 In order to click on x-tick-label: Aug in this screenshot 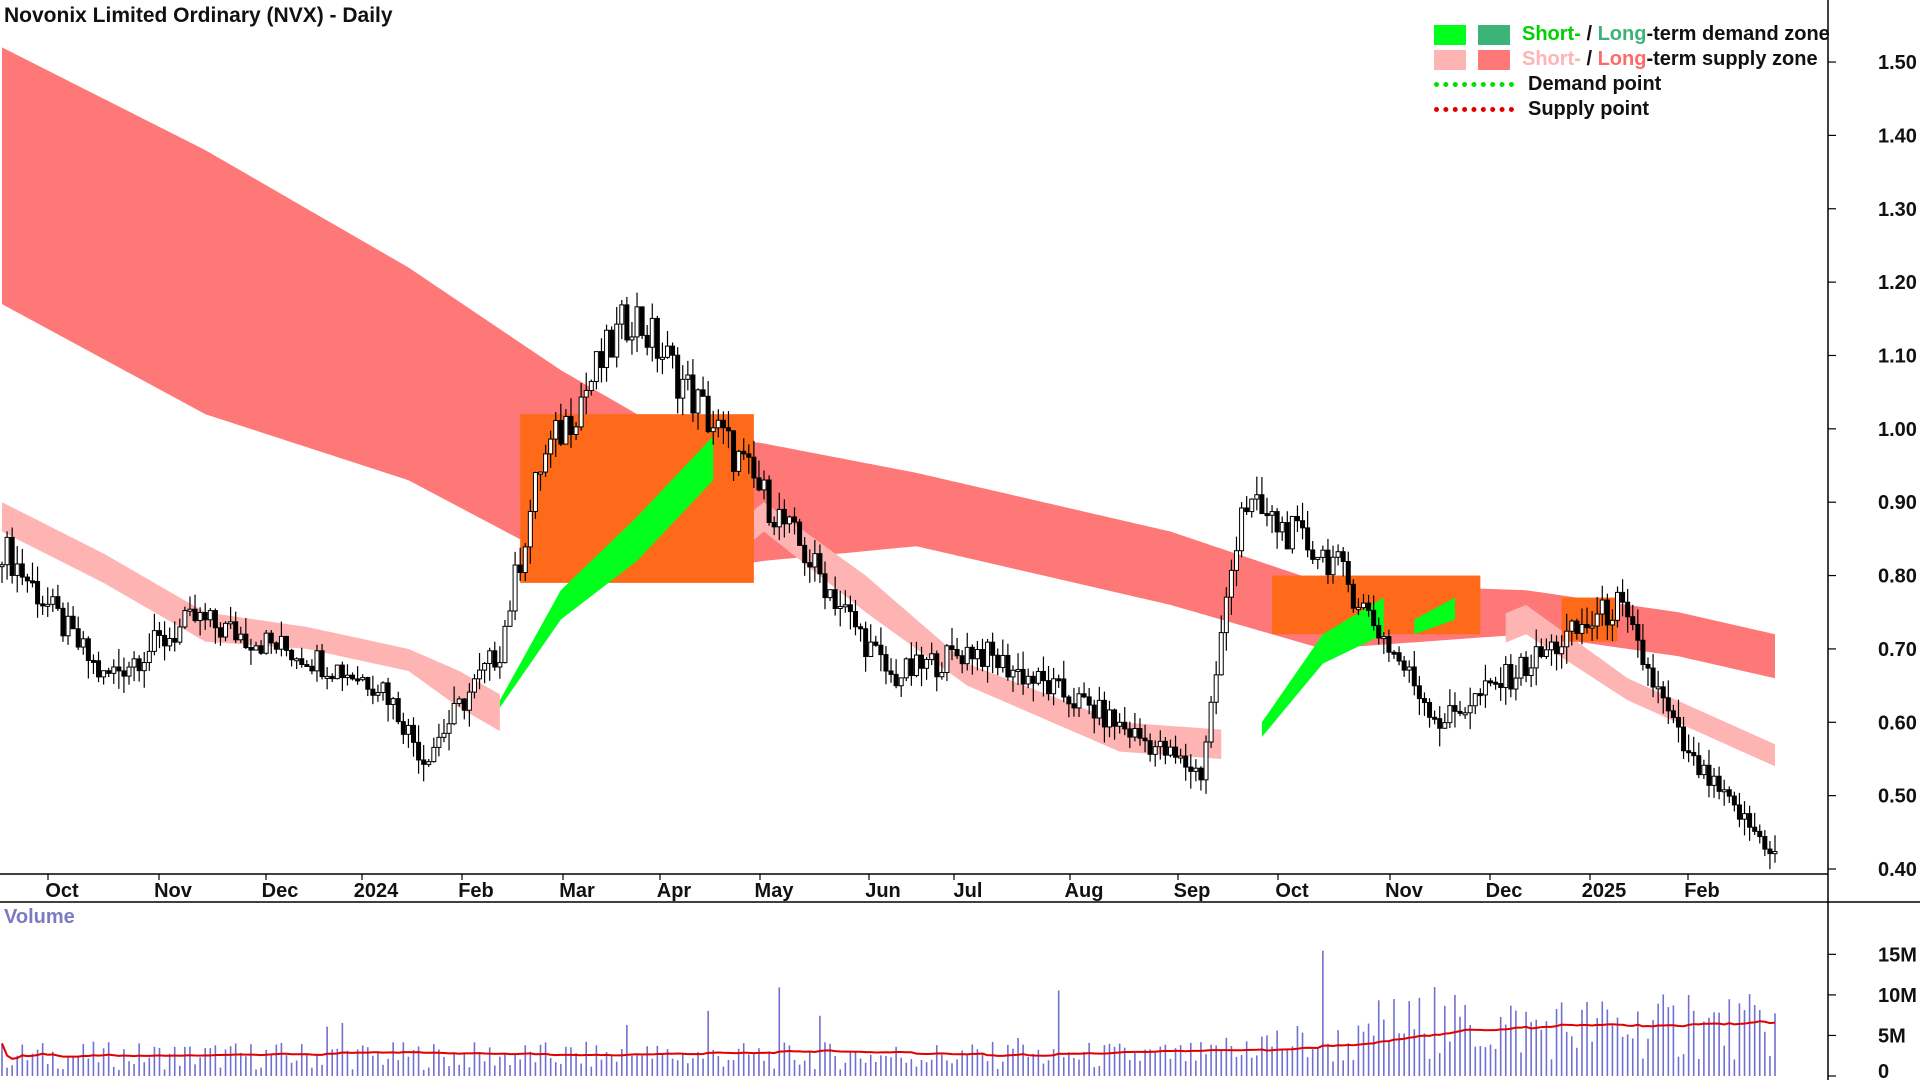, I will do `click(1084, 891)`.